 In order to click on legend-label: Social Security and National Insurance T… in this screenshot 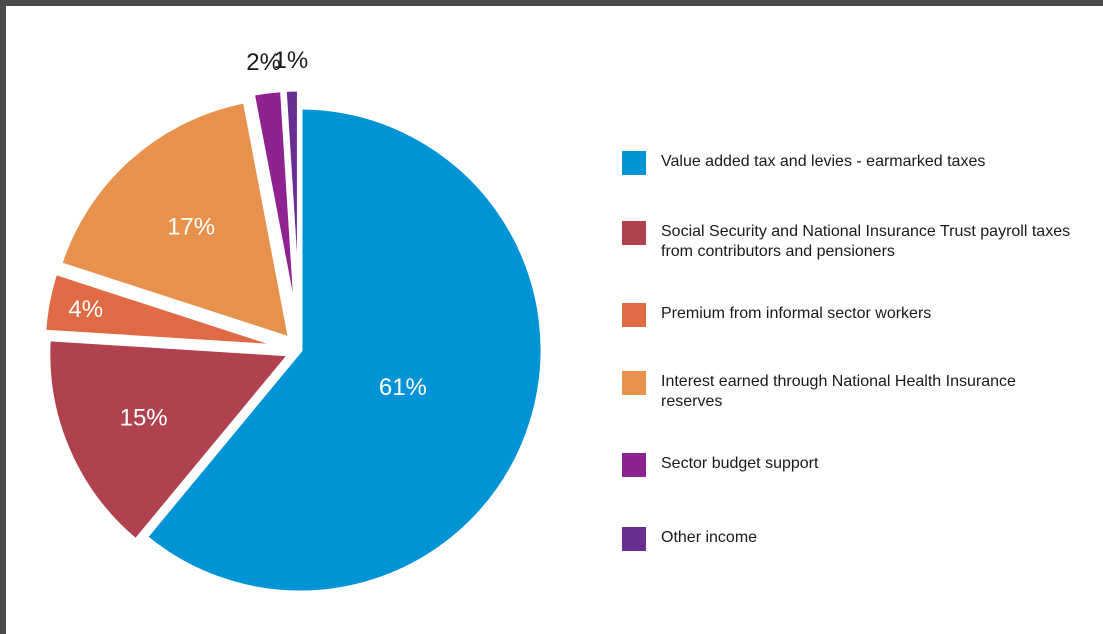, I will do `click(866, 241)`.